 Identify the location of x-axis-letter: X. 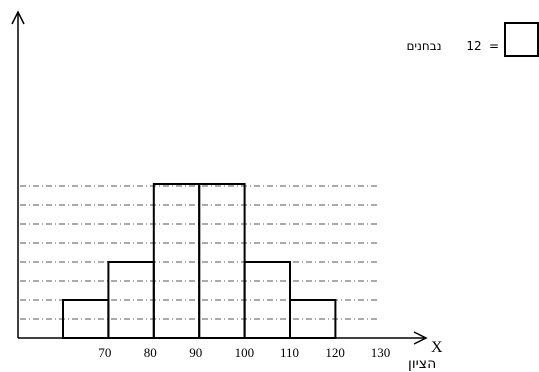
(437, 347).